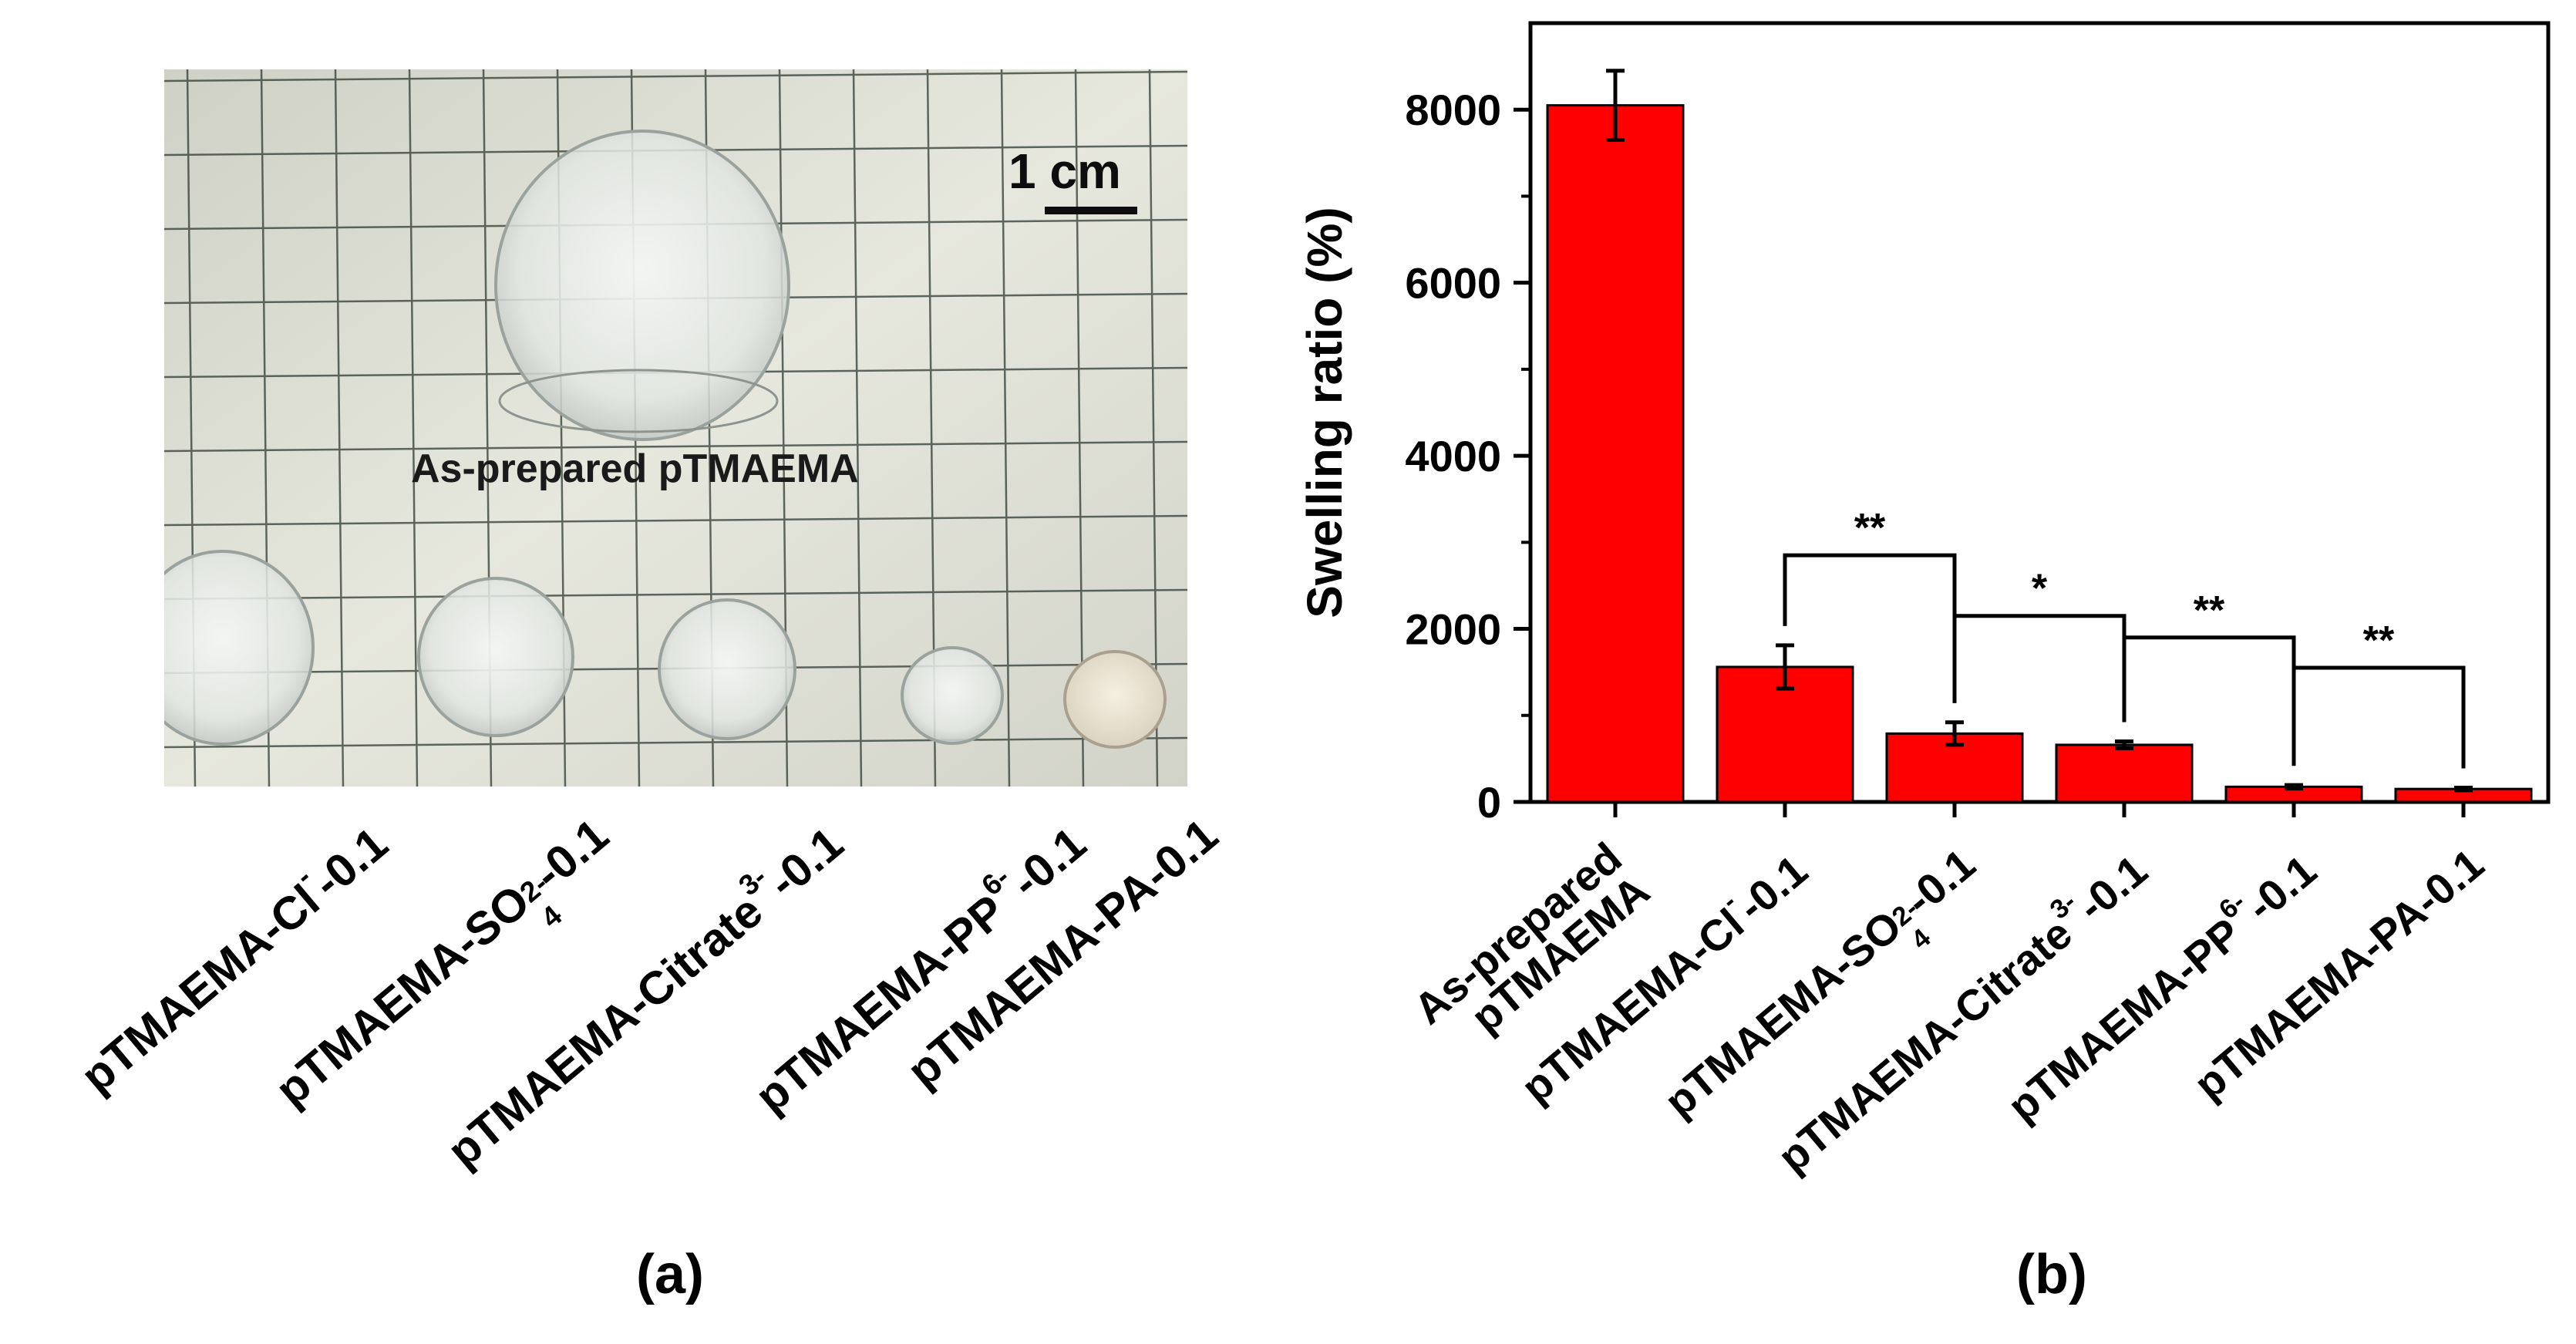 The width and height of the screenshot is (2576, 1344). I want to click on y-tick-label: 8000, so click(1453, 110).